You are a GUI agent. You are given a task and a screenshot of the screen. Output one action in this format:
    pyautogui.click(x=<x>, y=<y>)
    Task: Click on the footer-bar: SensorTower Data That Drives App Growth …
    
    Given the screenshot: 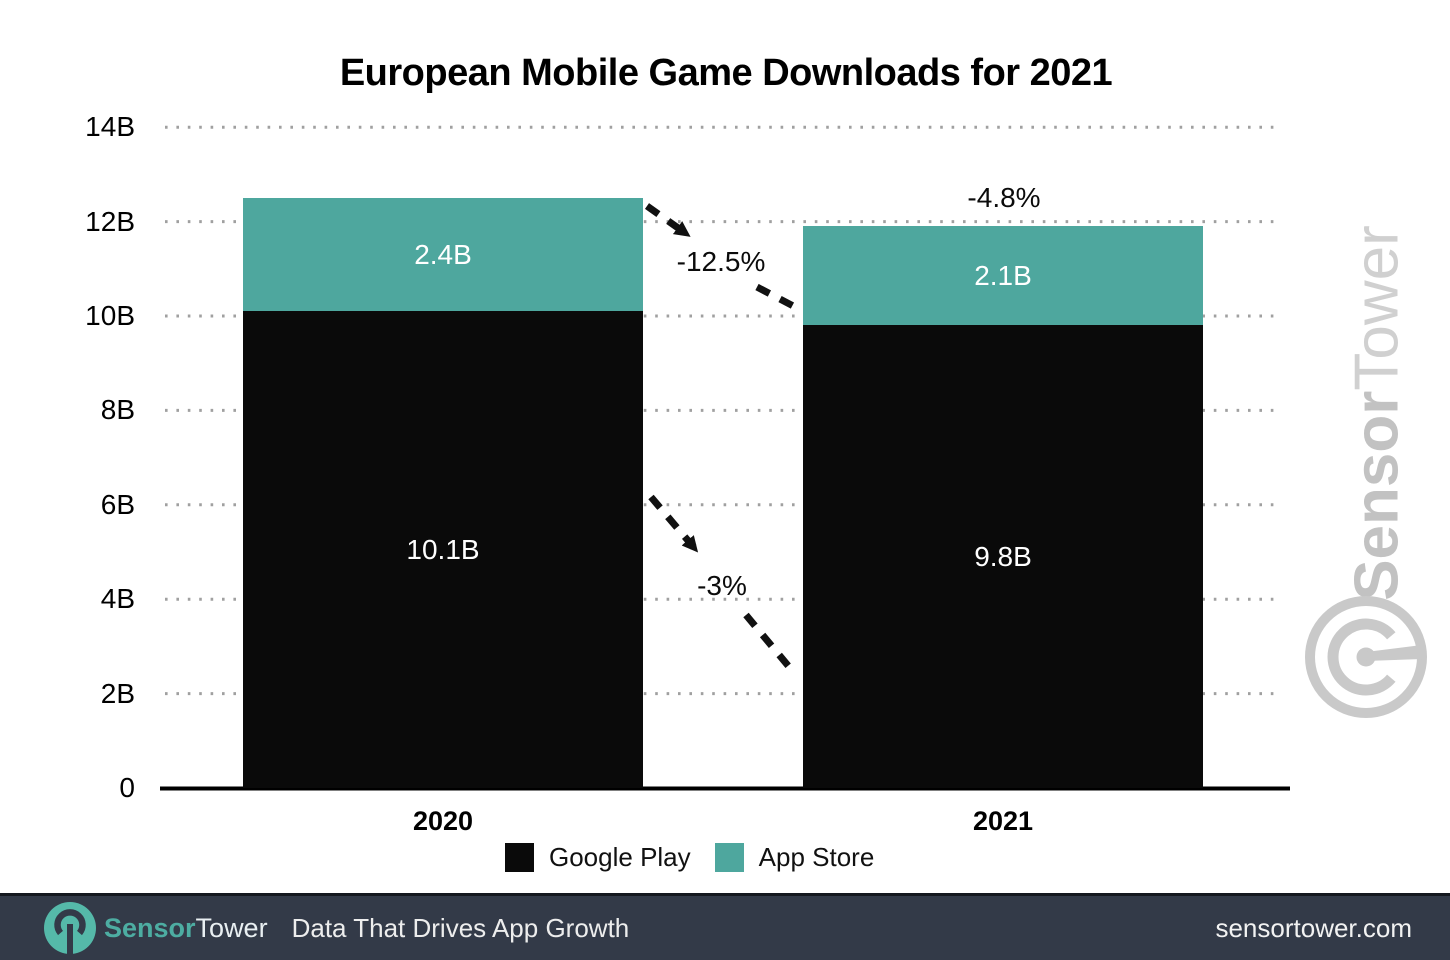 What is the action you would take?
    pyautogui.click(x=725, y=926)
    